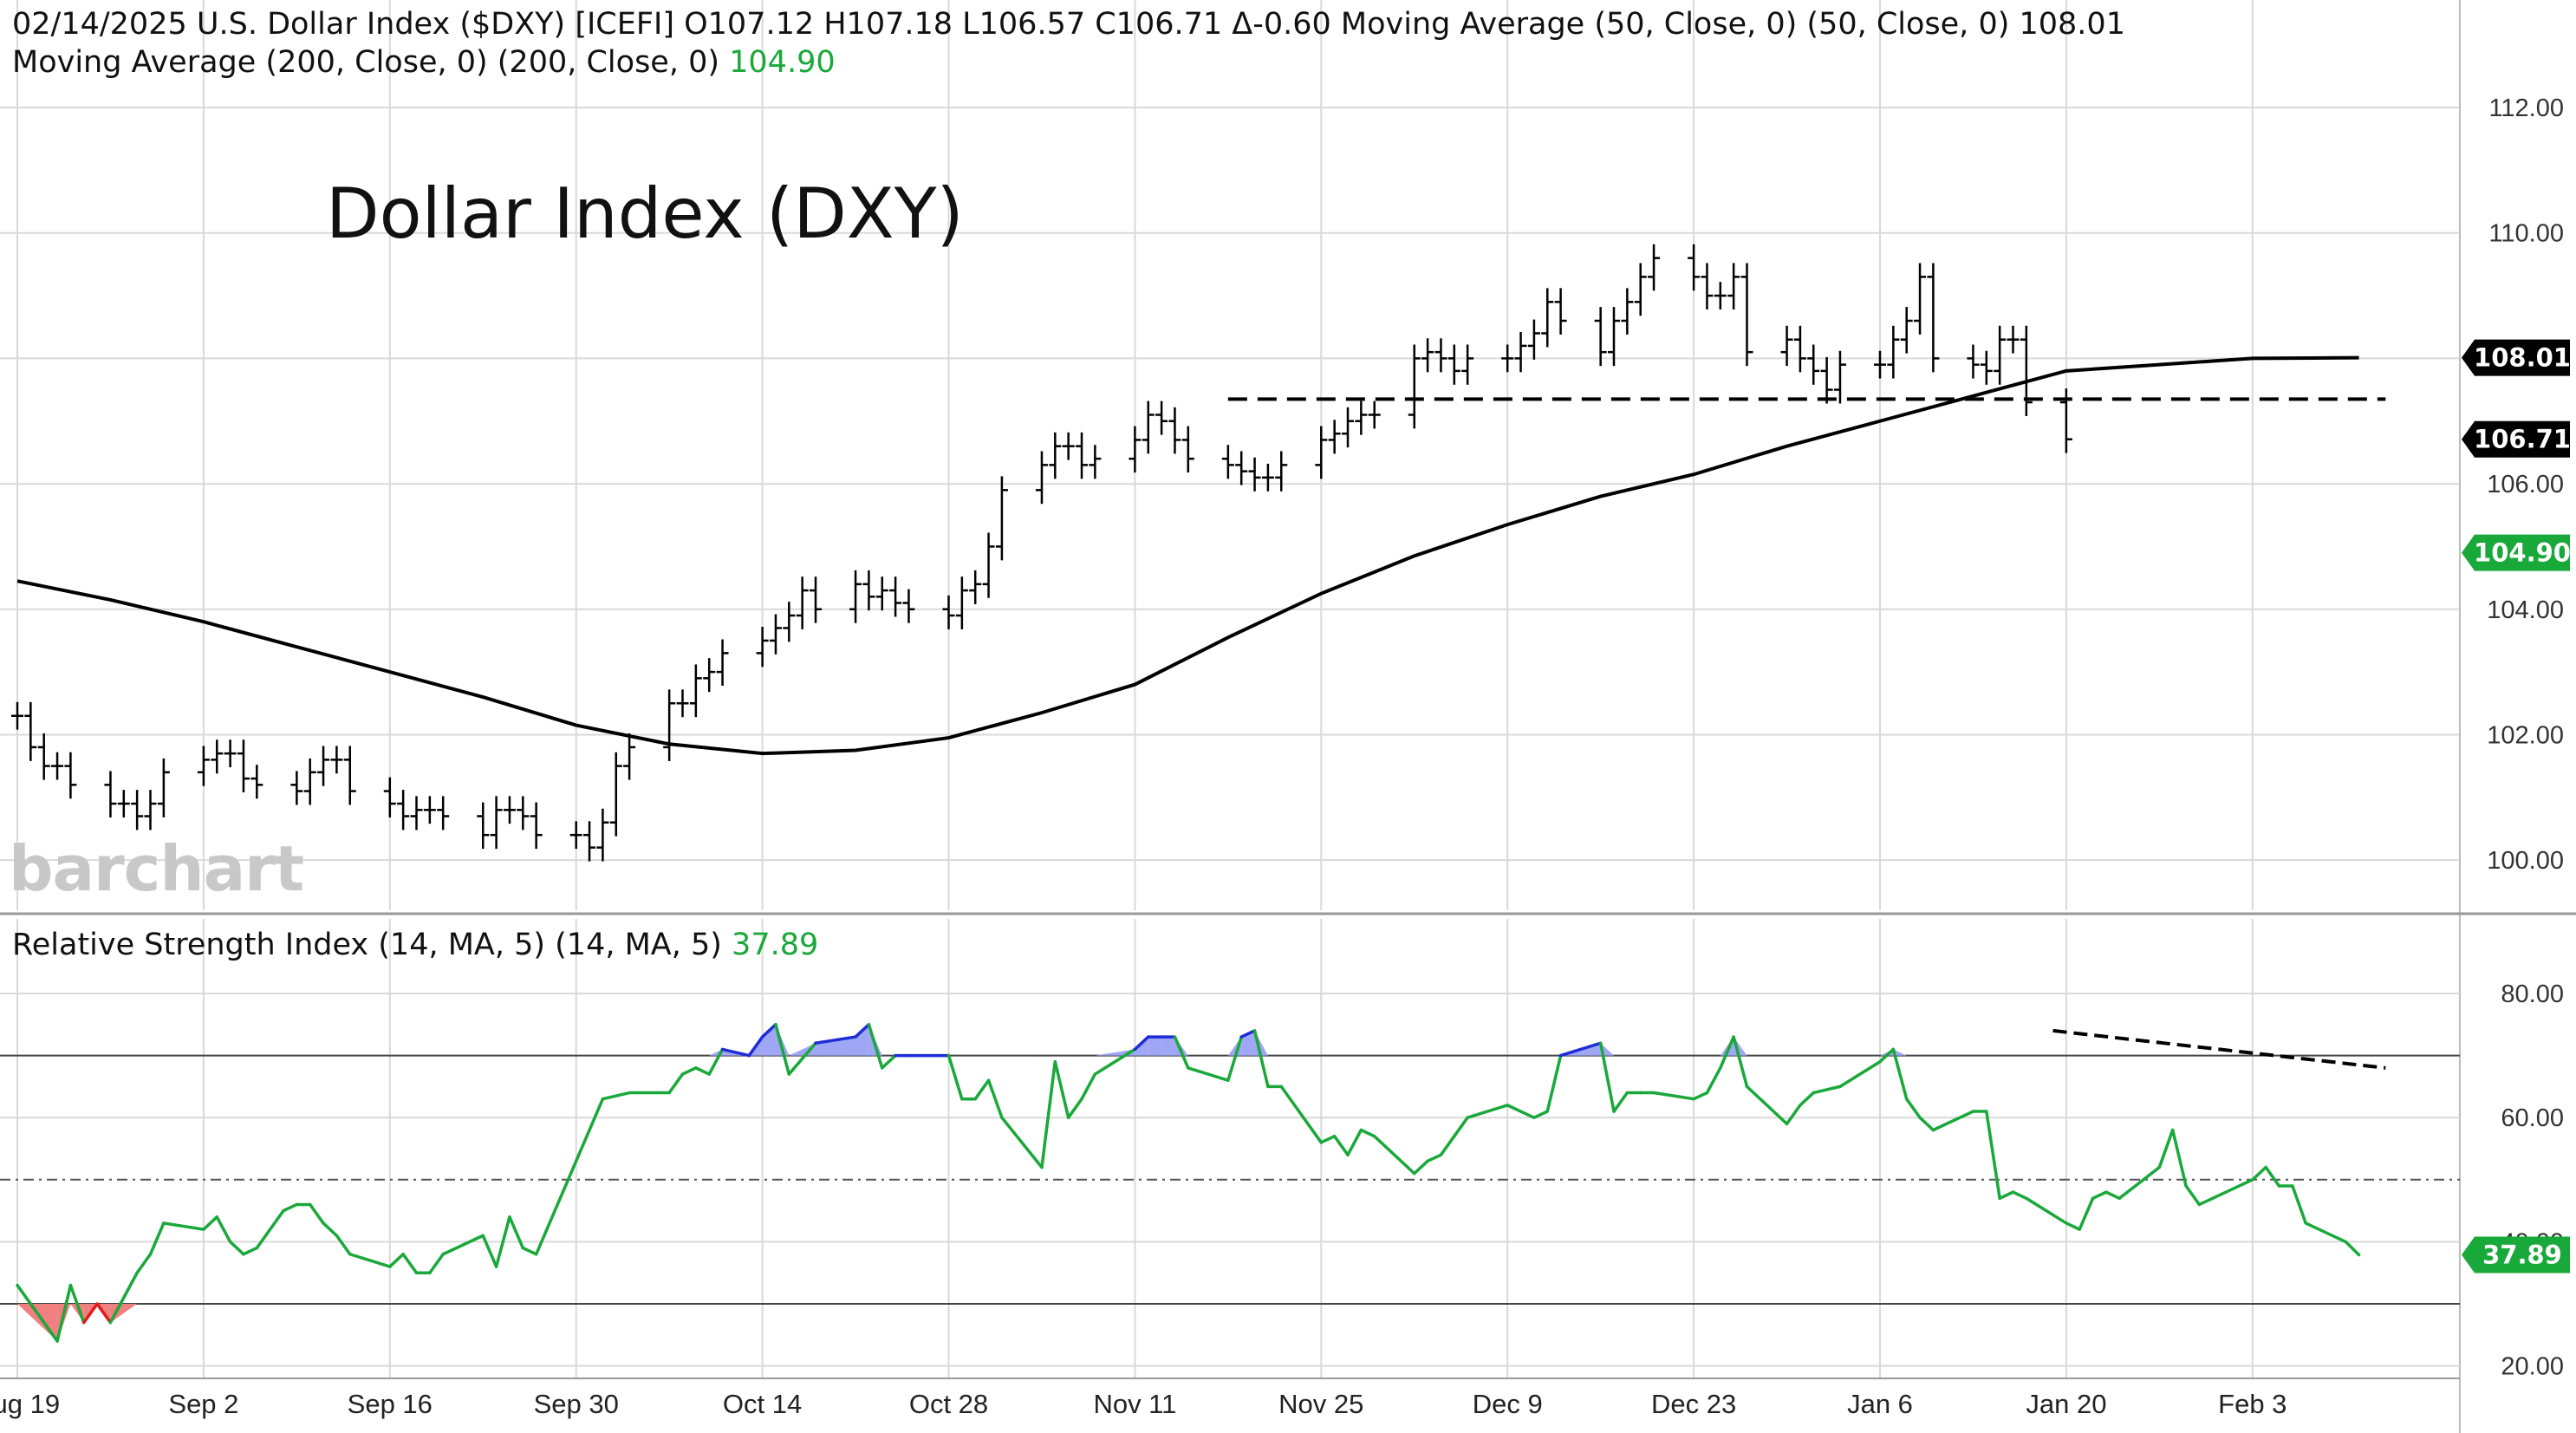  What do you see at coordinates (2525, 735) in the screenshot?
I see `price-y-tick-label: 102.00` at bounding box center [2525, 735].